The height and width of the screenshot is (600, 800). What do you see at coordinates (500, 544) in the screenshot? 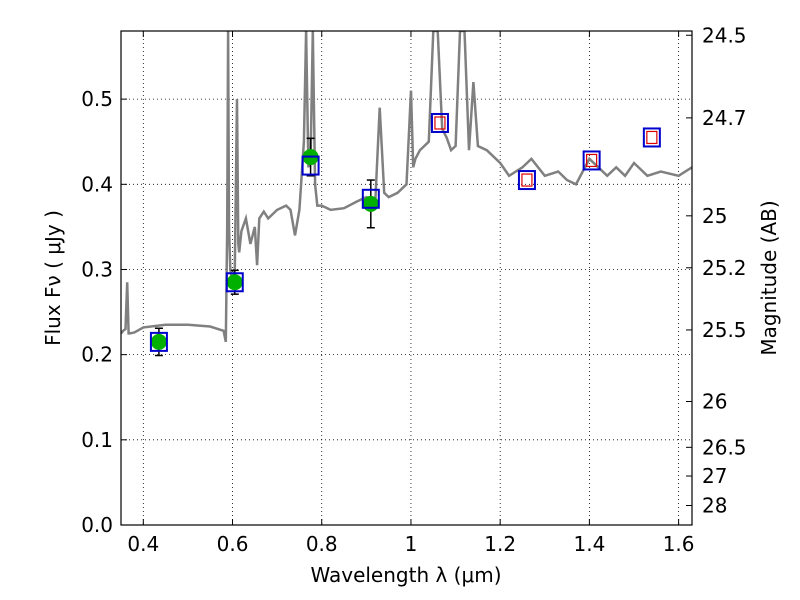
I see `x-tick-label: 1.2` at bounding box center [500, 544].